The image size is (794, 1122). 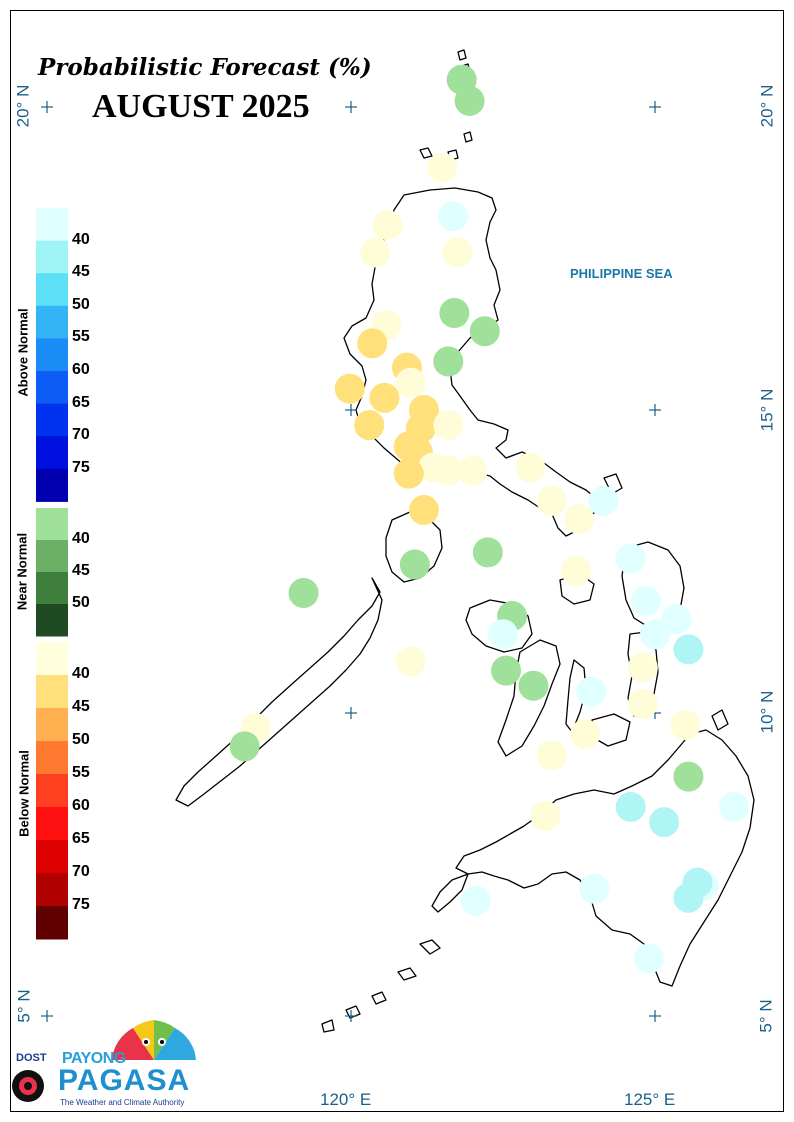 I want to click on lat-label-left-5: 5° N, so click(x=24, y=1006).